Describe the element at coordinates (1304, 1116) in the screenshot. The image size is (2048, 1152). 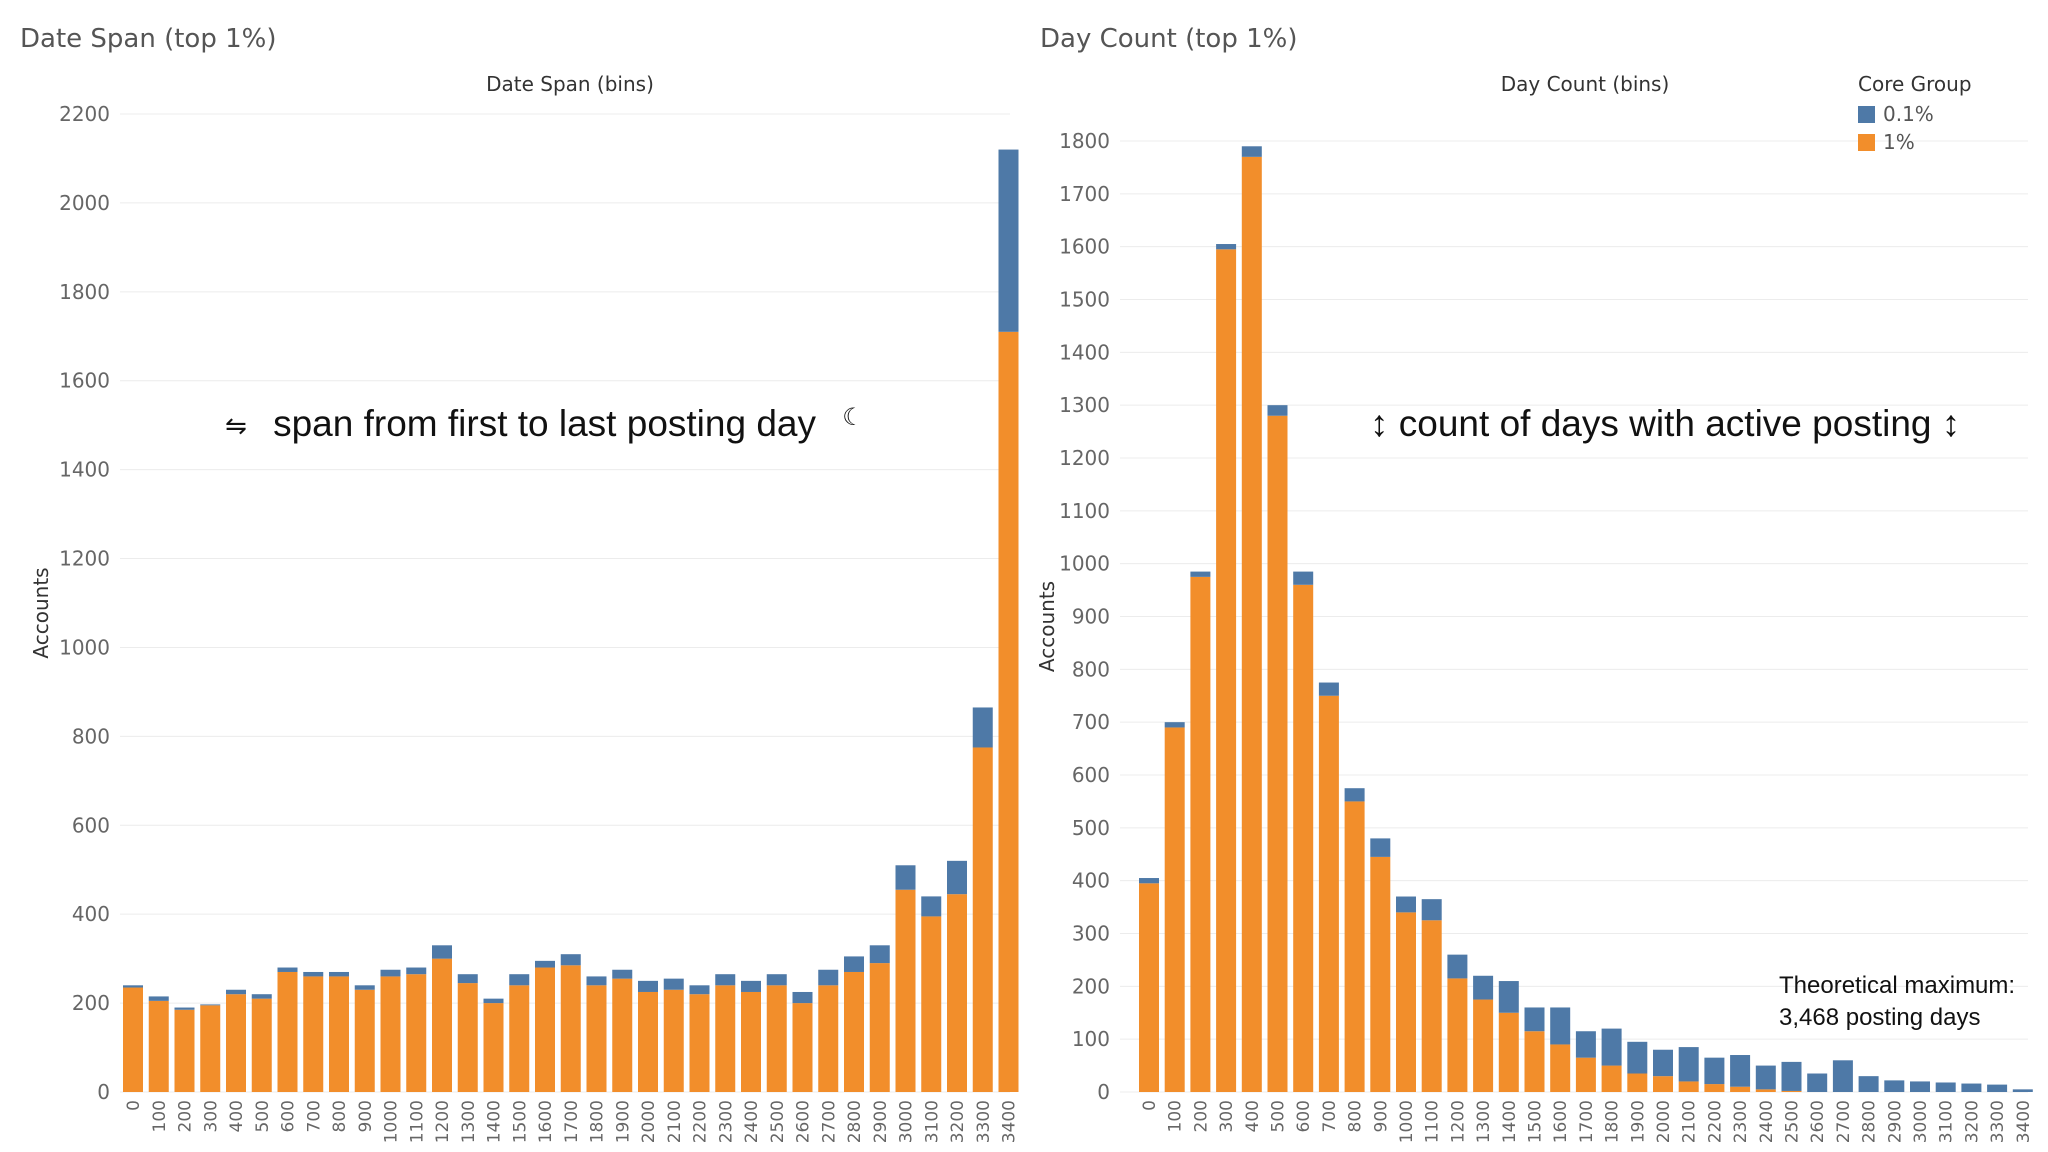
I see `right-x-tick-label: 600` at that location.